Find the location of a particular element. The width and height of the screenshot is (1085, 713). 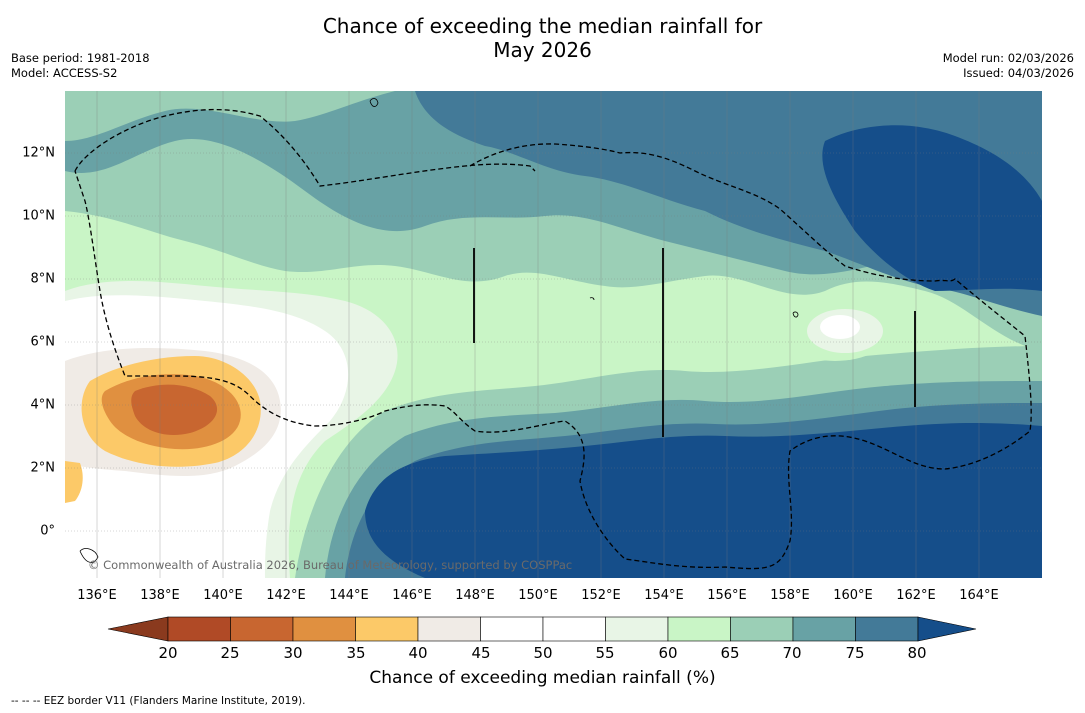

x-tick-label: 152°E is located at coordinates (601, 595).